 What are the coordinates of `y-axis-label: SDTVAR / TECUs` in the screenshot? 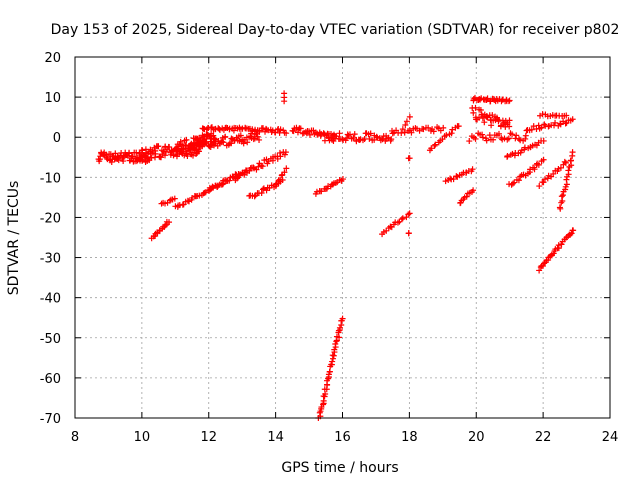 It's located at (14, 238).